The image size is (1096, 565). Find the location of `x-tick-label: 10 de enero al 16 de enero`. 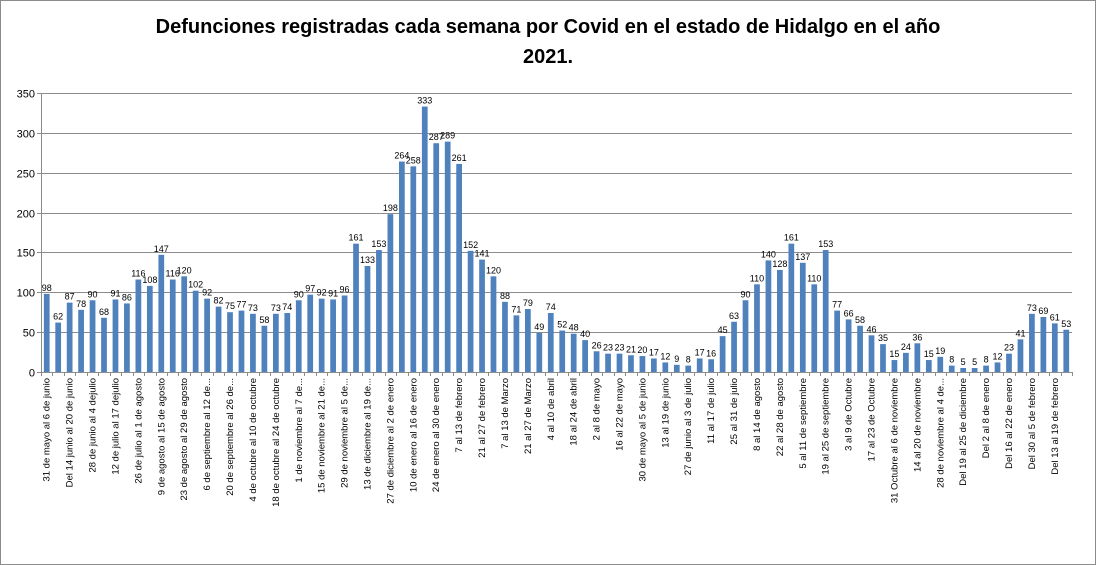

x-tick-label: 10 de enero al 16 de enero is located at coordinates (413, 435).